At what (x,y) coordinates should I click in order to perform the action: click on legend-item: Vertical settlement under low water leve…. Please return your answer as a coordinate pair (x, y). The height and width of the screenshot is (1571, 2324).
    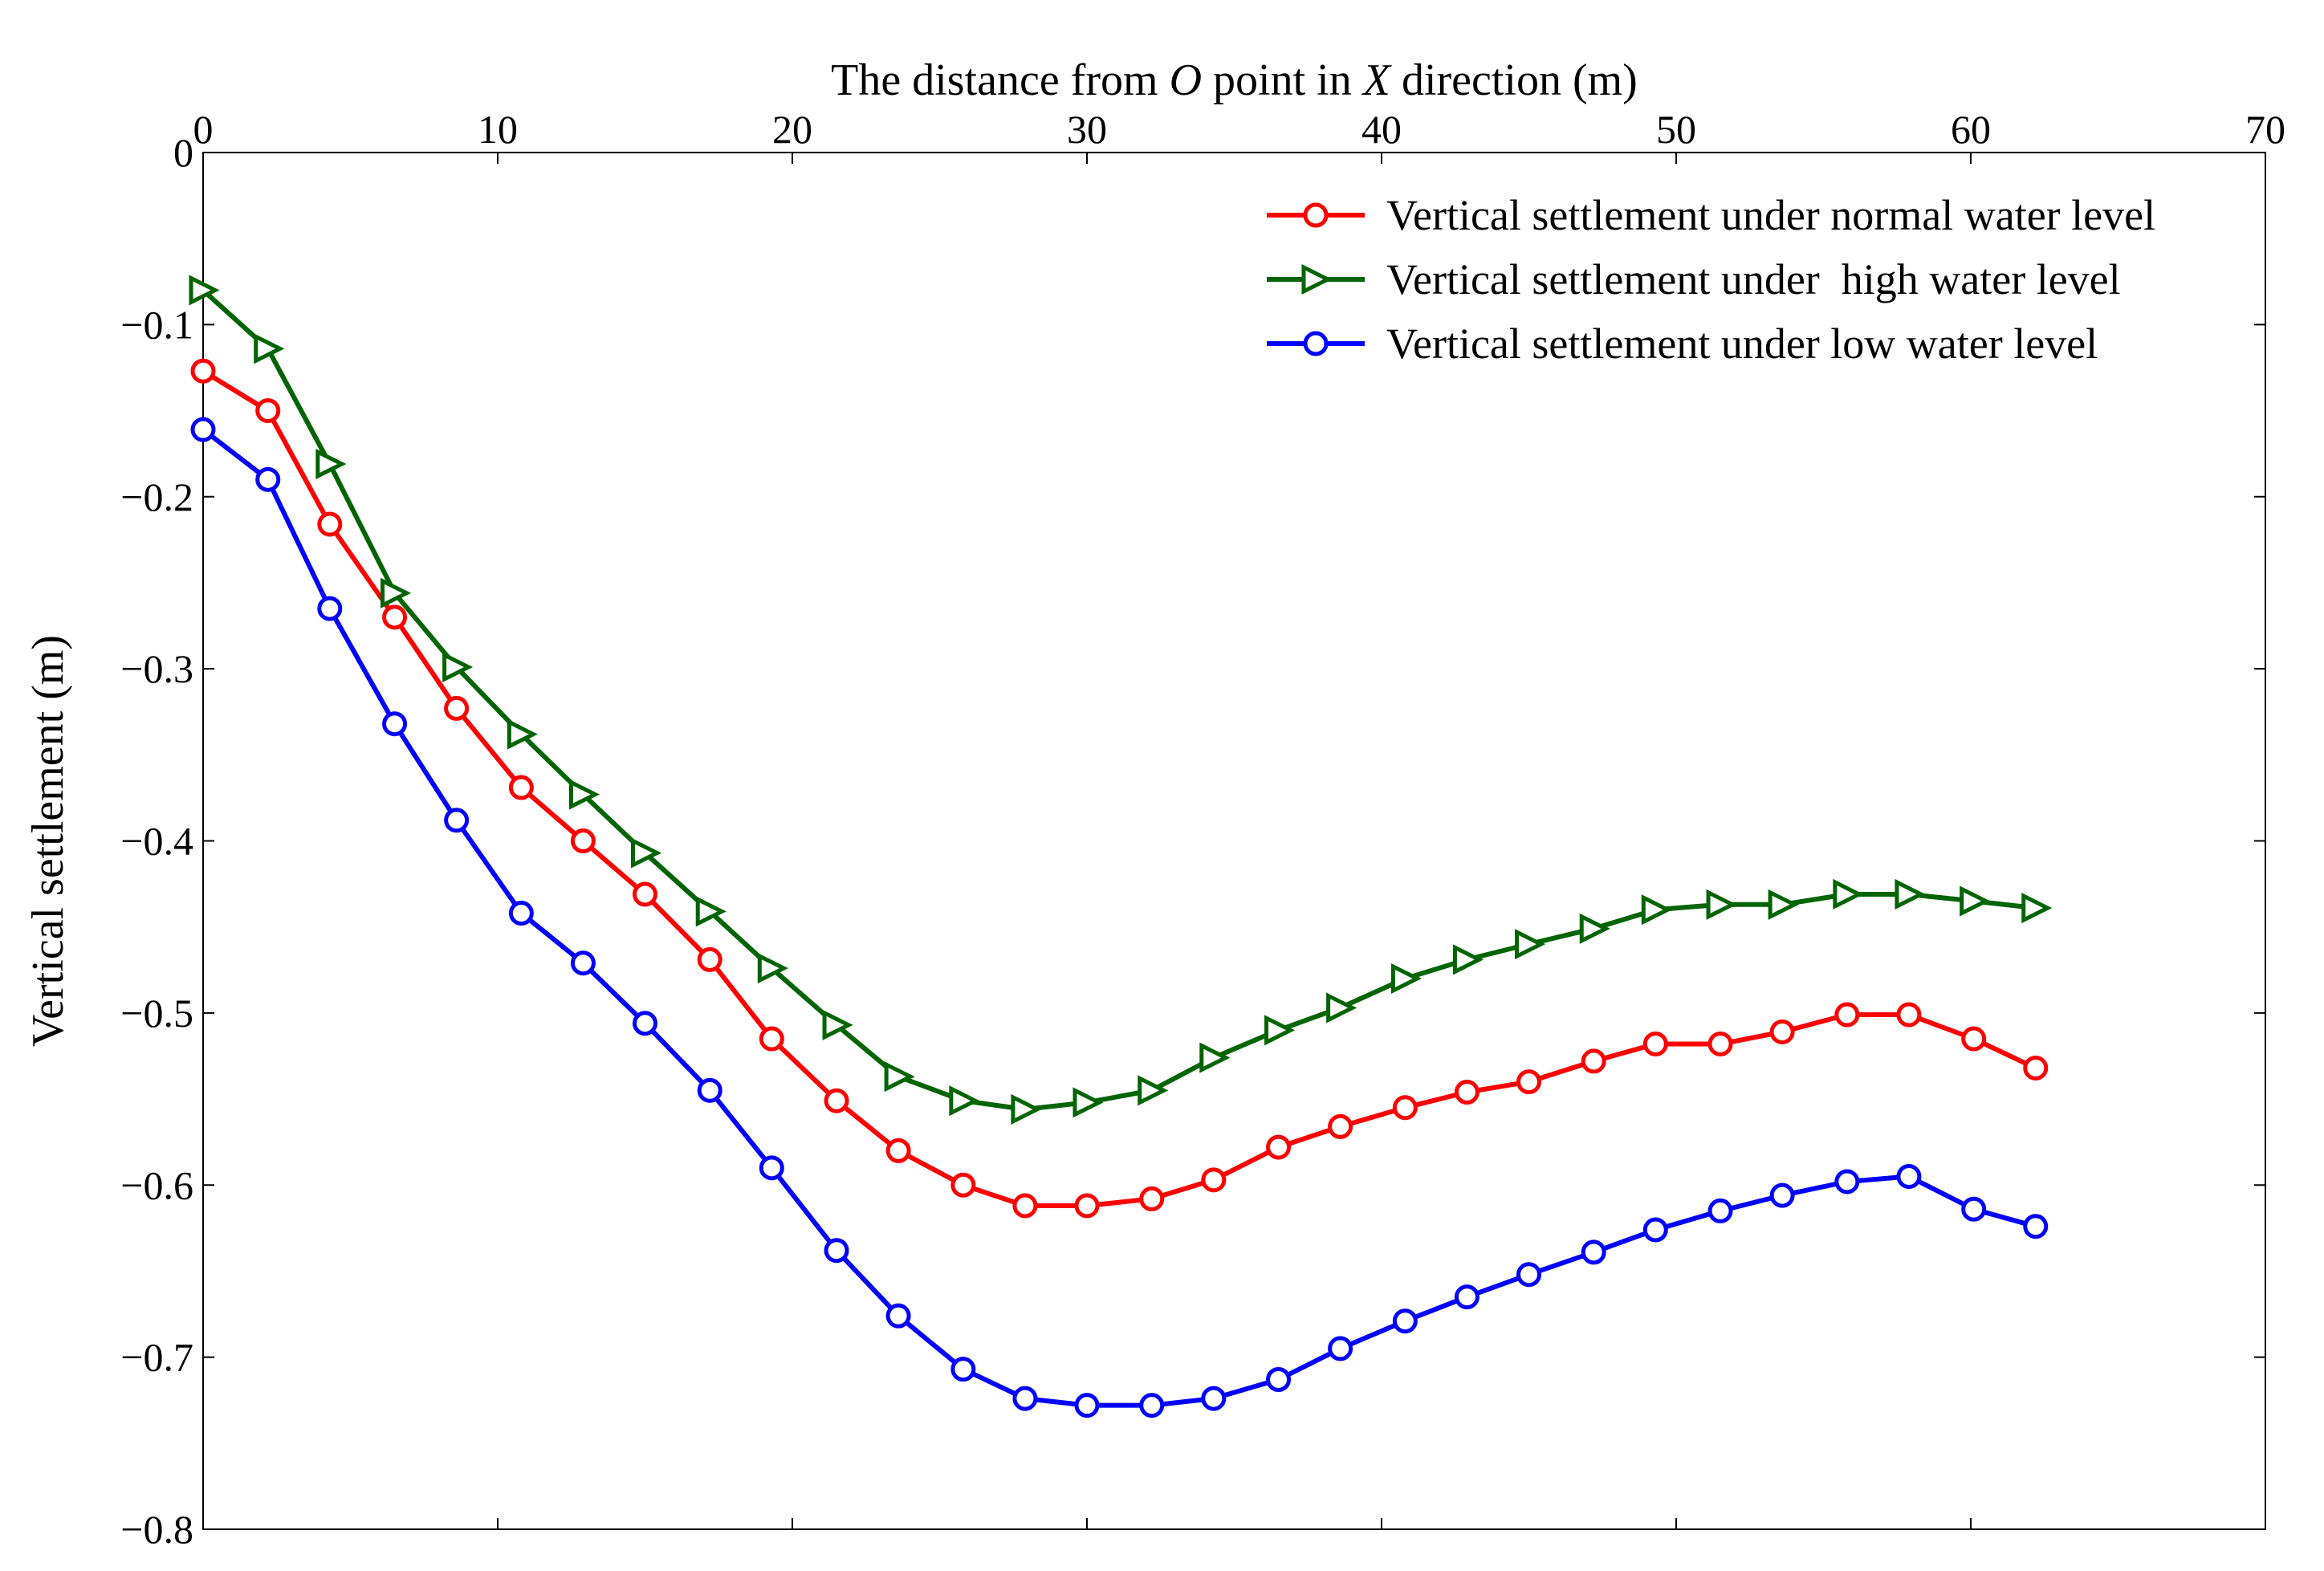
    Looking at the image, I should click on (1682, 343).